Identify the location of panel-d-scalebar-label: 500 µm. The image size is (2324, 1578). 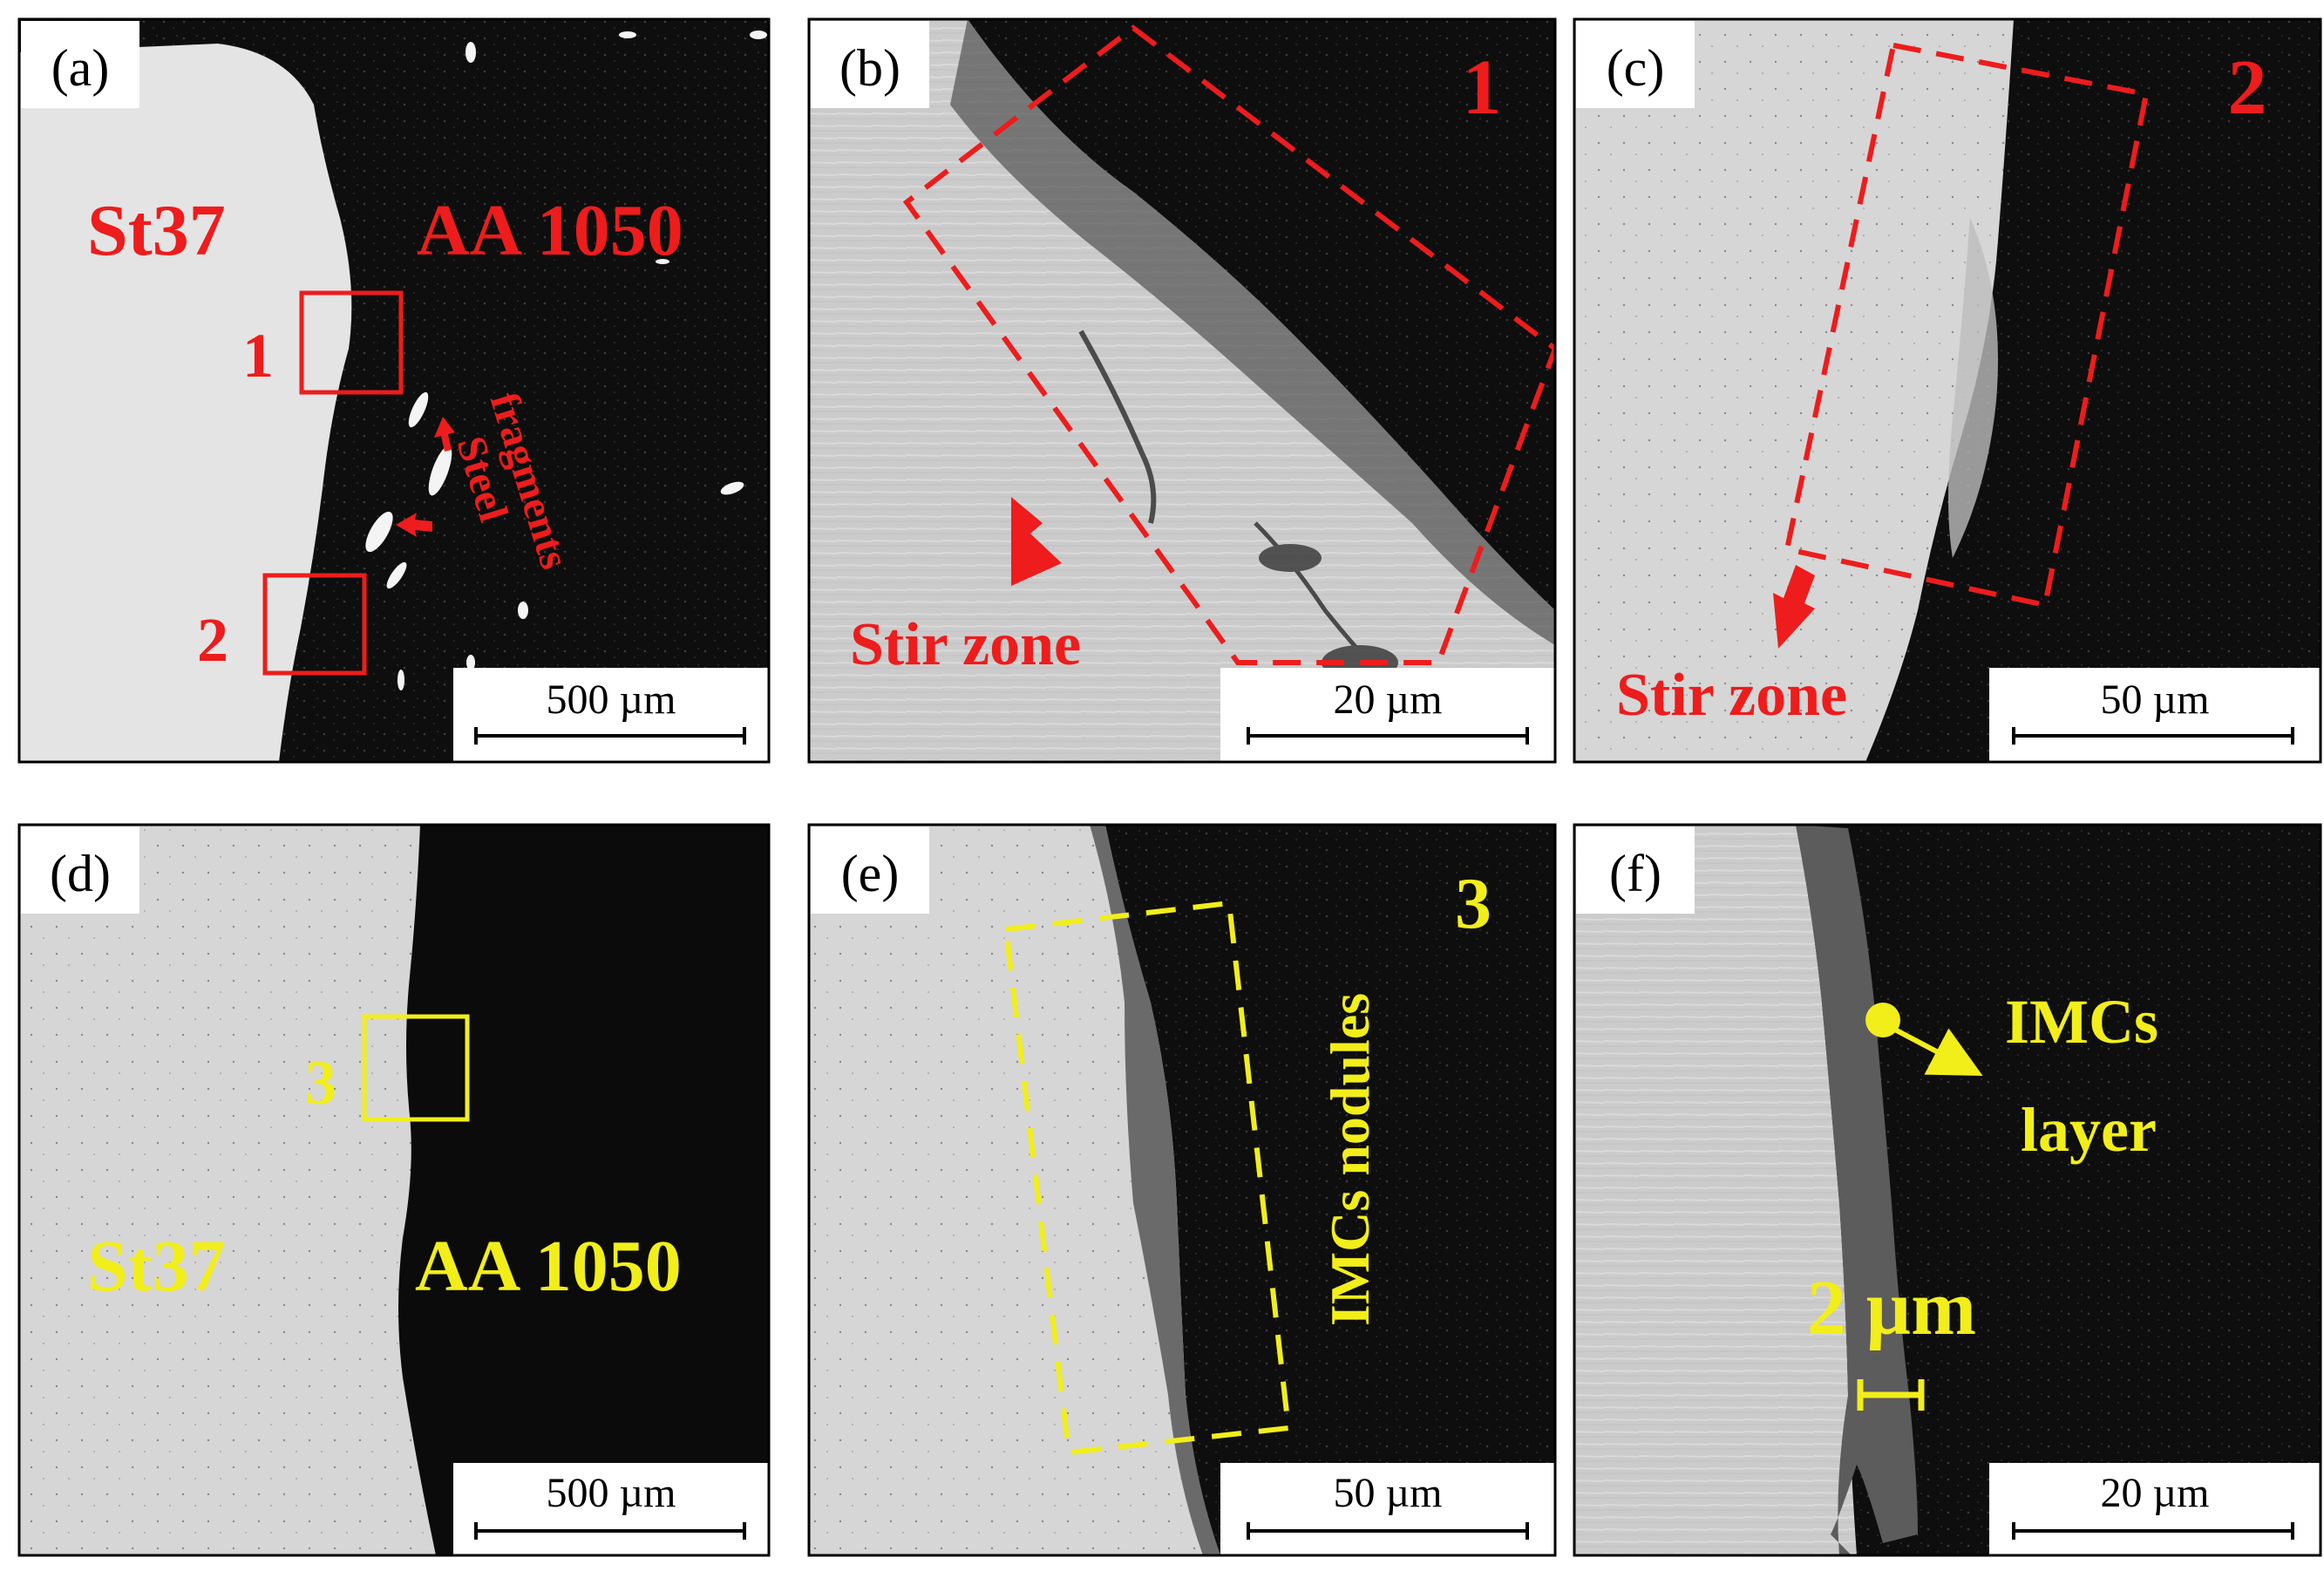
(611, 1493).